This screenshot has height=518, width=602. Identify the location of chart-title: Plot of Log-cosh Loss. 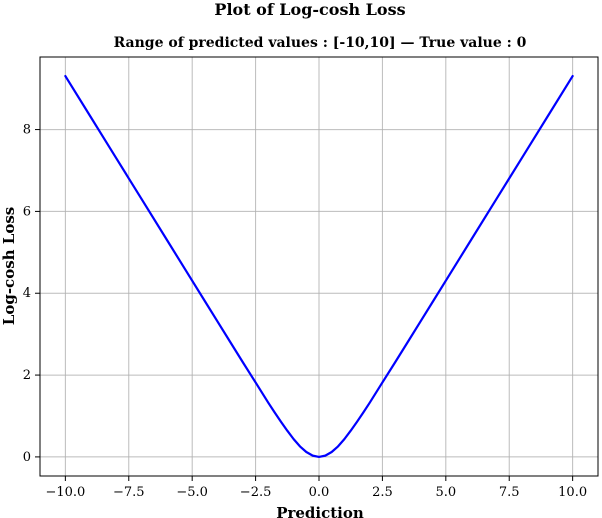
(309, 9).